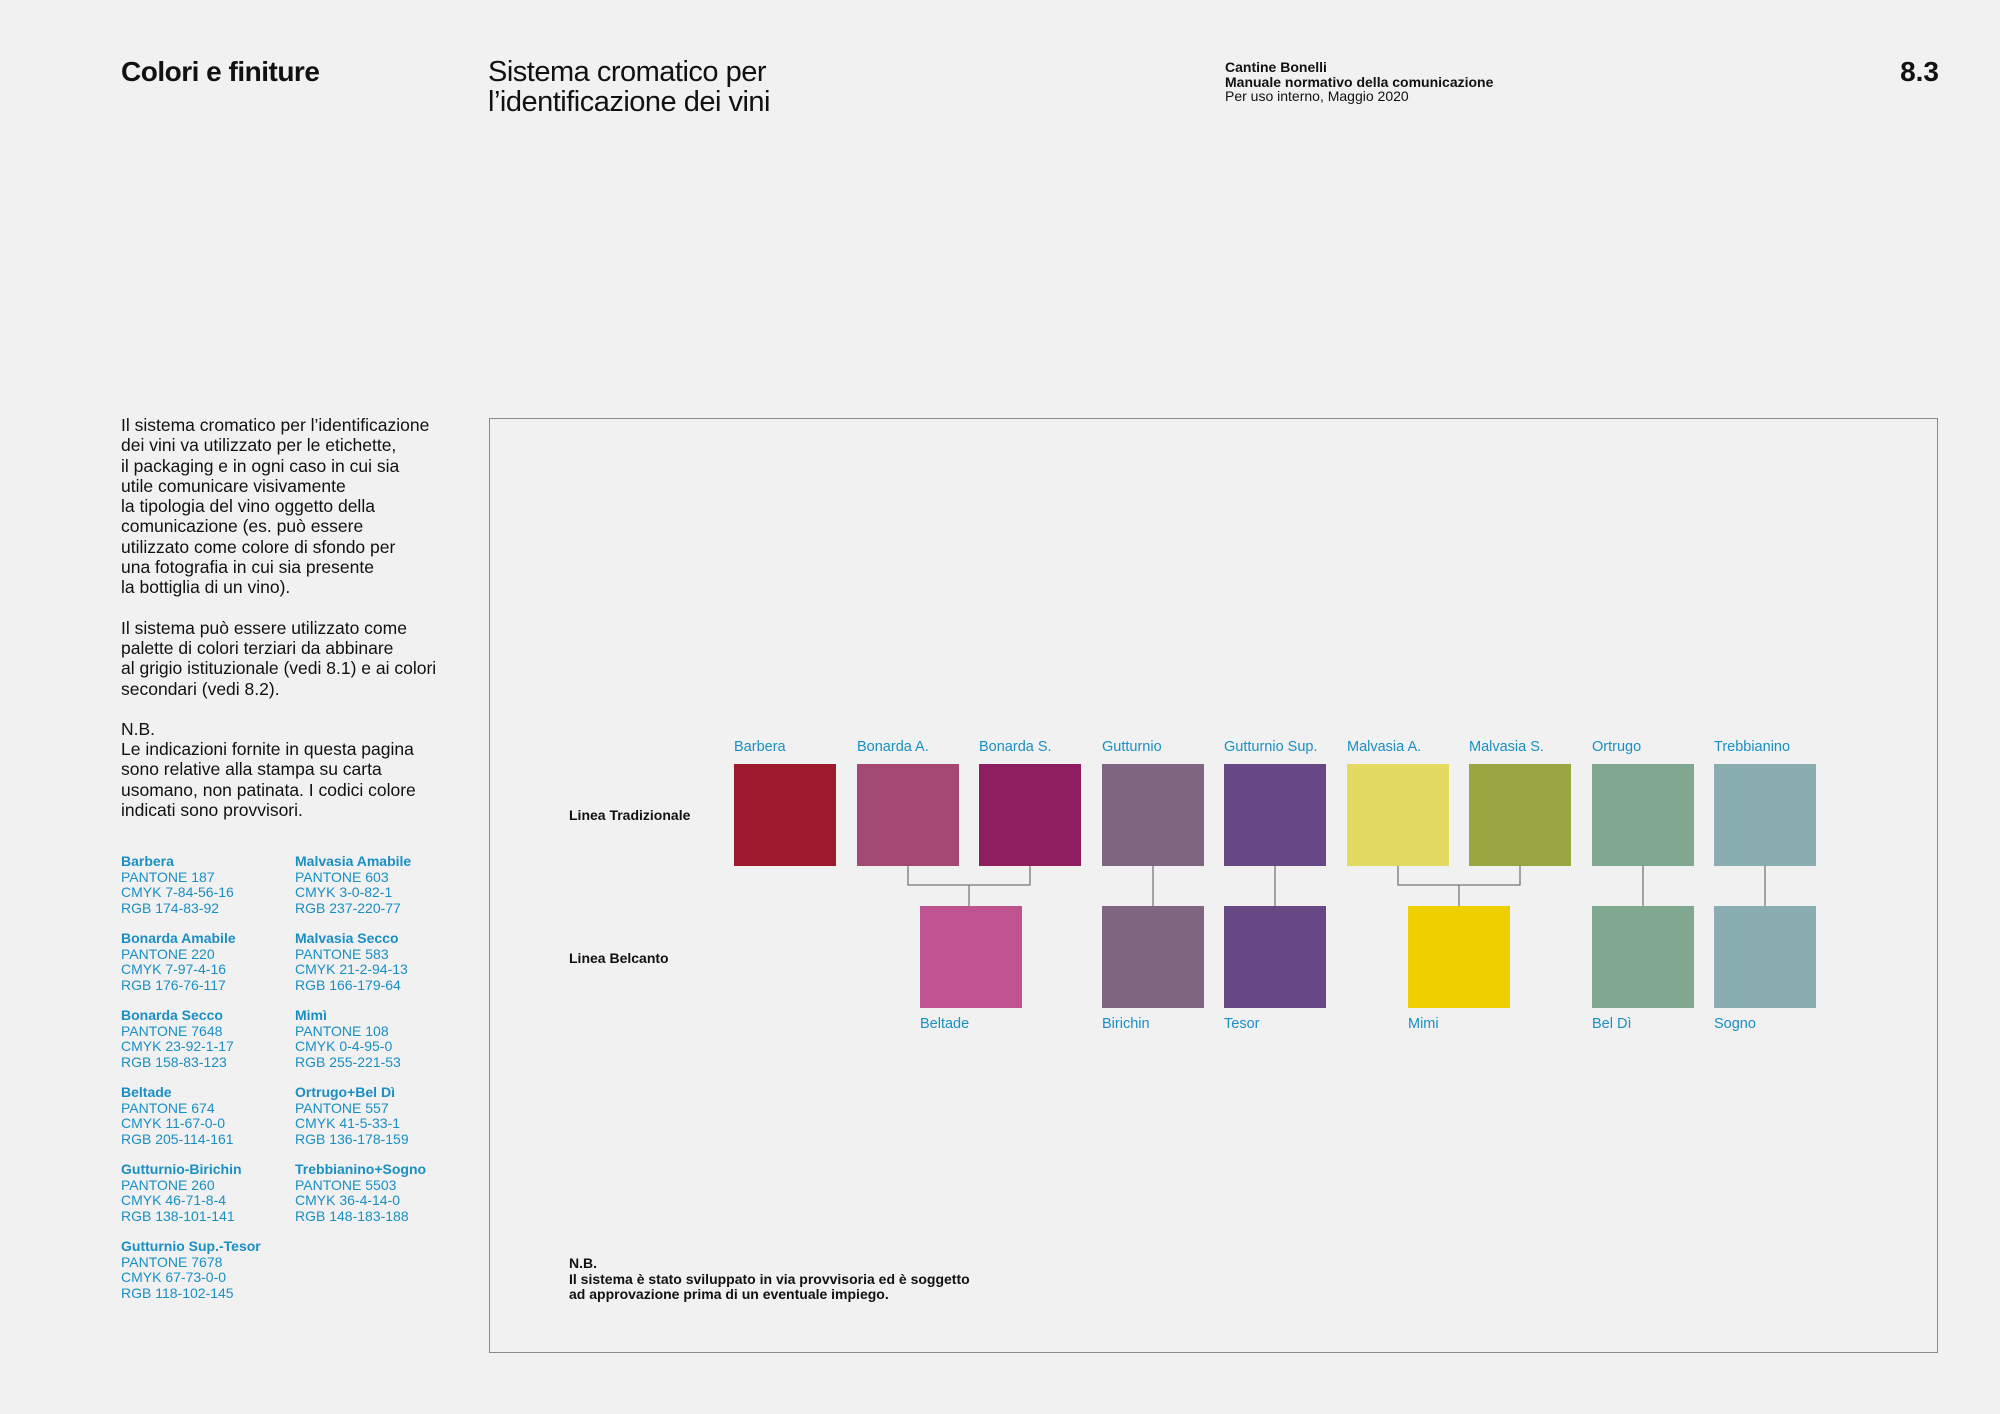 Image resolution: width=2000 pixels, height=1414 pixels. What do you see at coordinates (352, 1215) in the screenshot?
I see `color-spec-rgb: RGB 148-183-188` at bounding box center [352, 1215].